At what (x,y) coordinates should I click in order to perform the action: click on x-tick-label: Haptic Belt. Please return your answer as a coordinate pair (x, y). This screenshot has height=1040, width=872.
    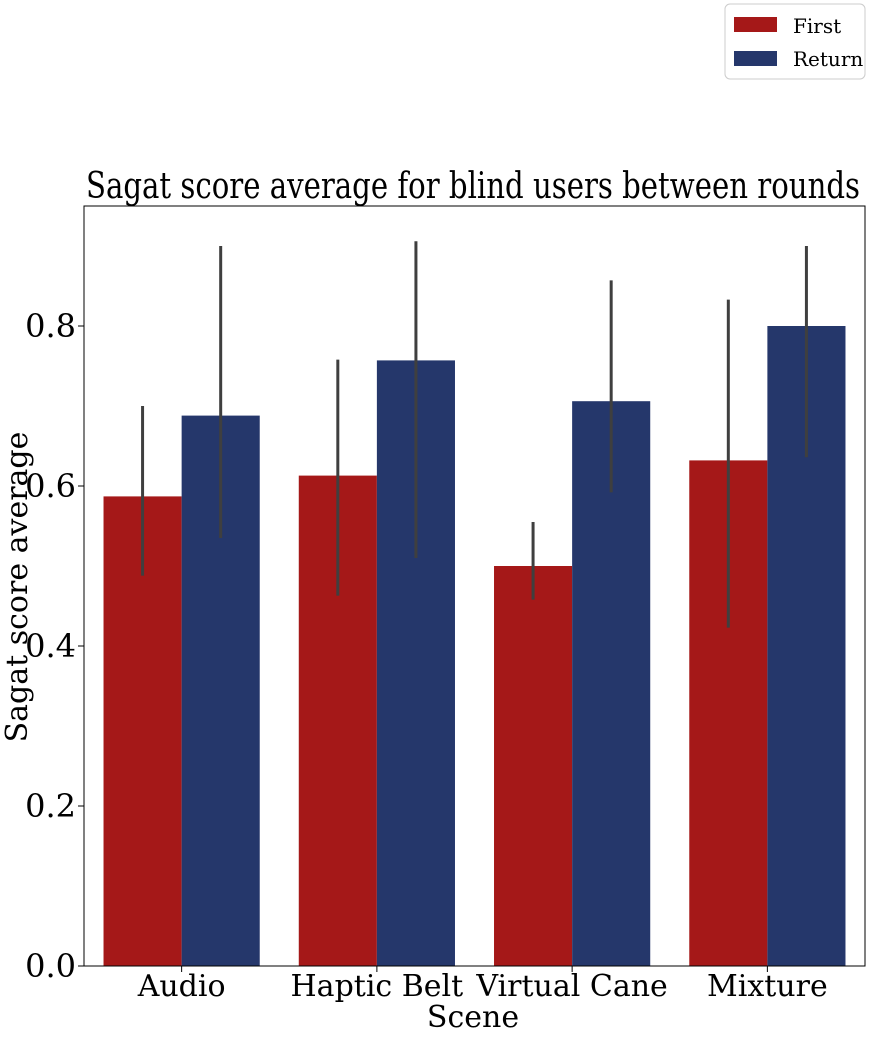
    Looking at the image, I should click on (377, 986).